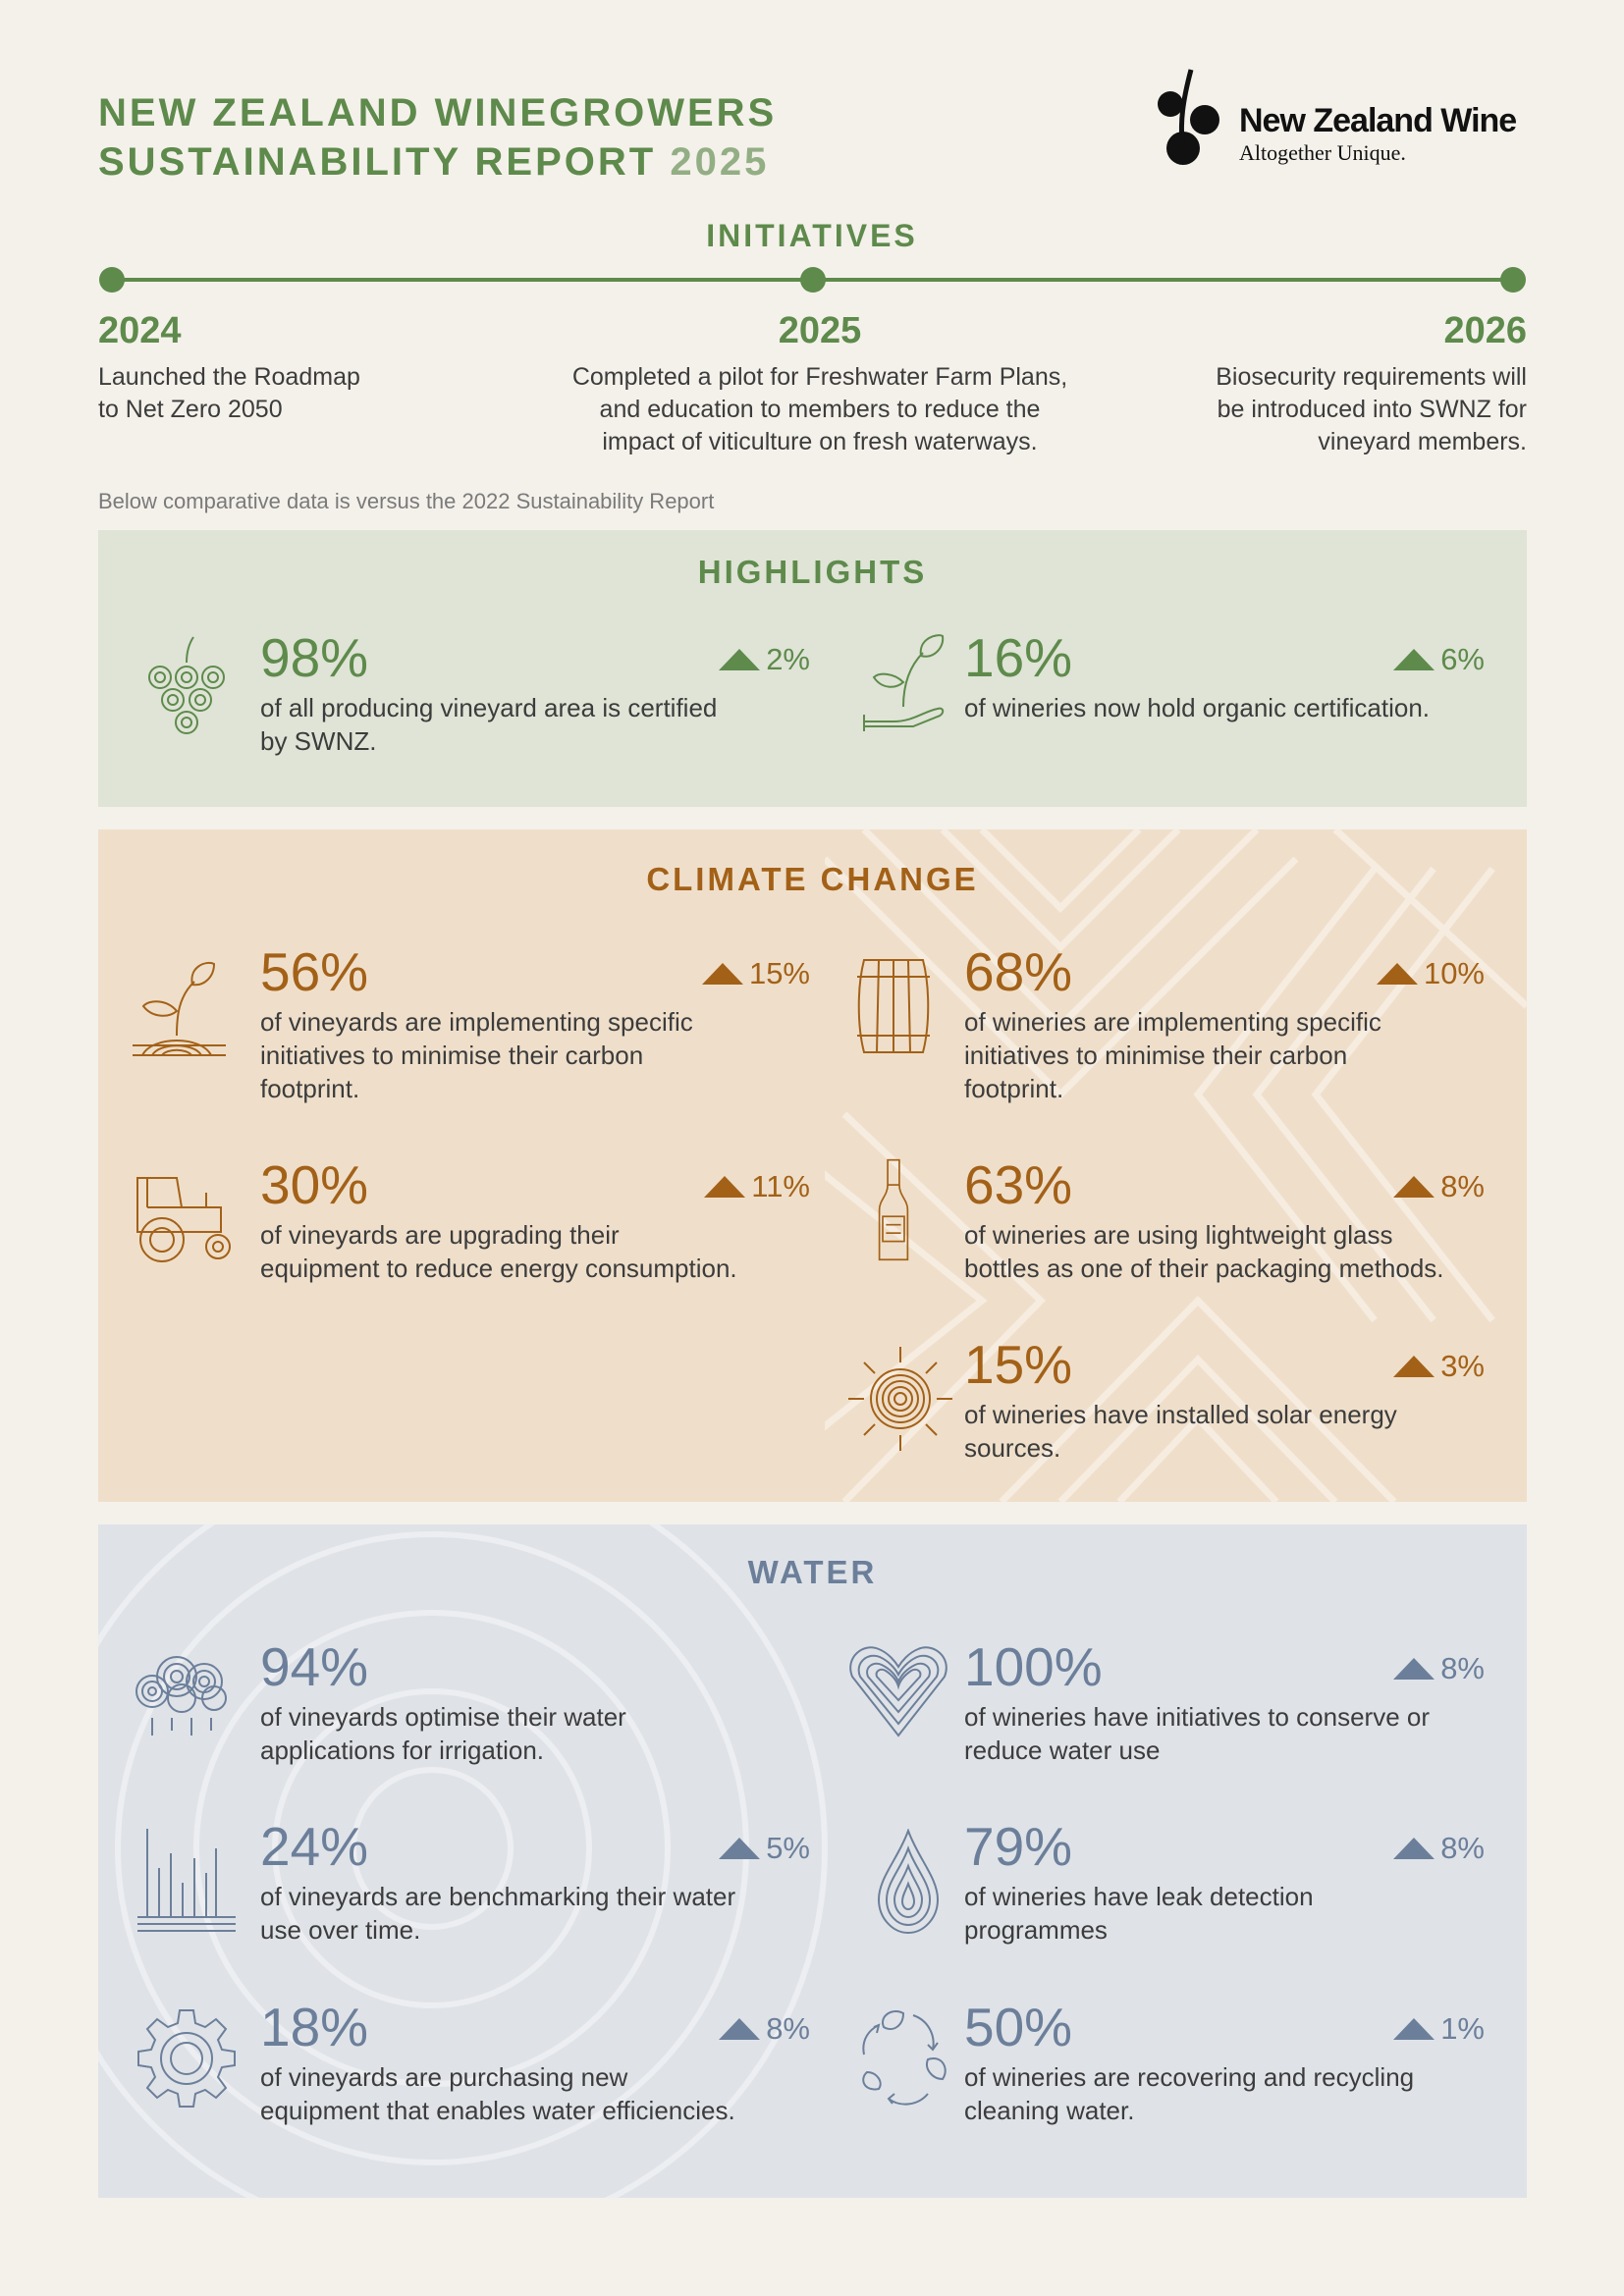  I want to click on initiative-year-2026: 2026, so click(1485, 330).